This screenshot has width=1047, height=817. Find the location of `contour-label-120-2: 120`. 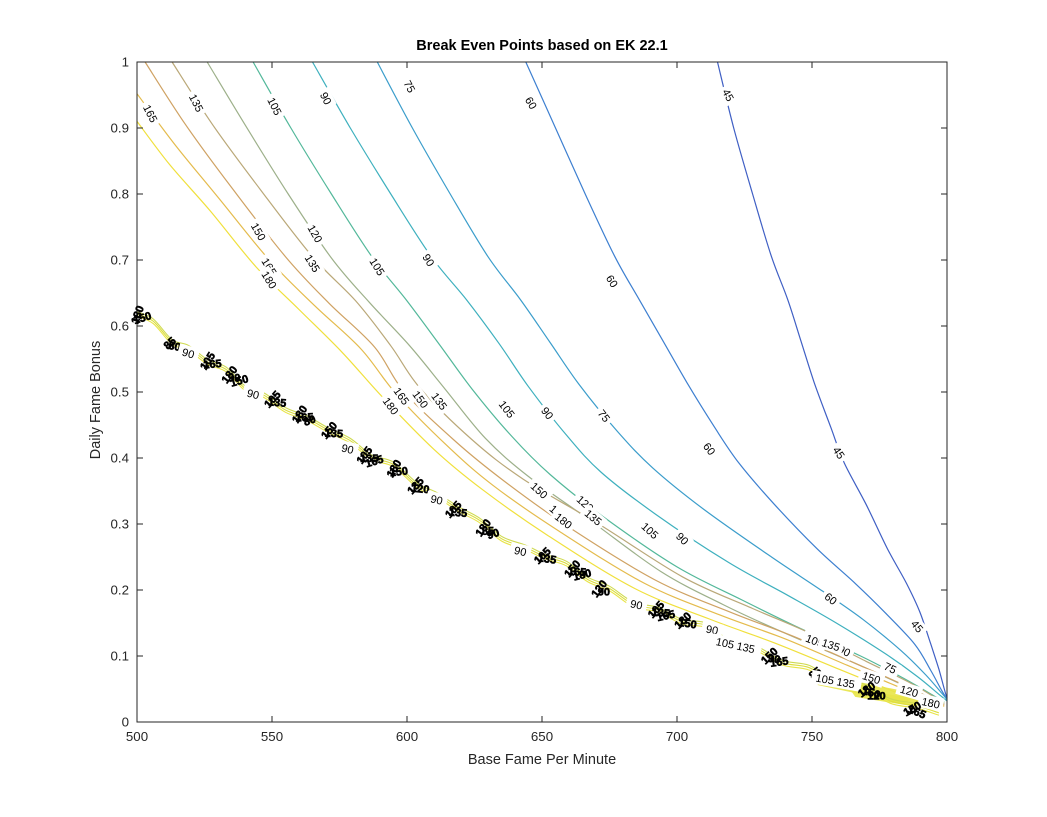

contour-label-120-2: 120 is located at coordinates (909, 690).